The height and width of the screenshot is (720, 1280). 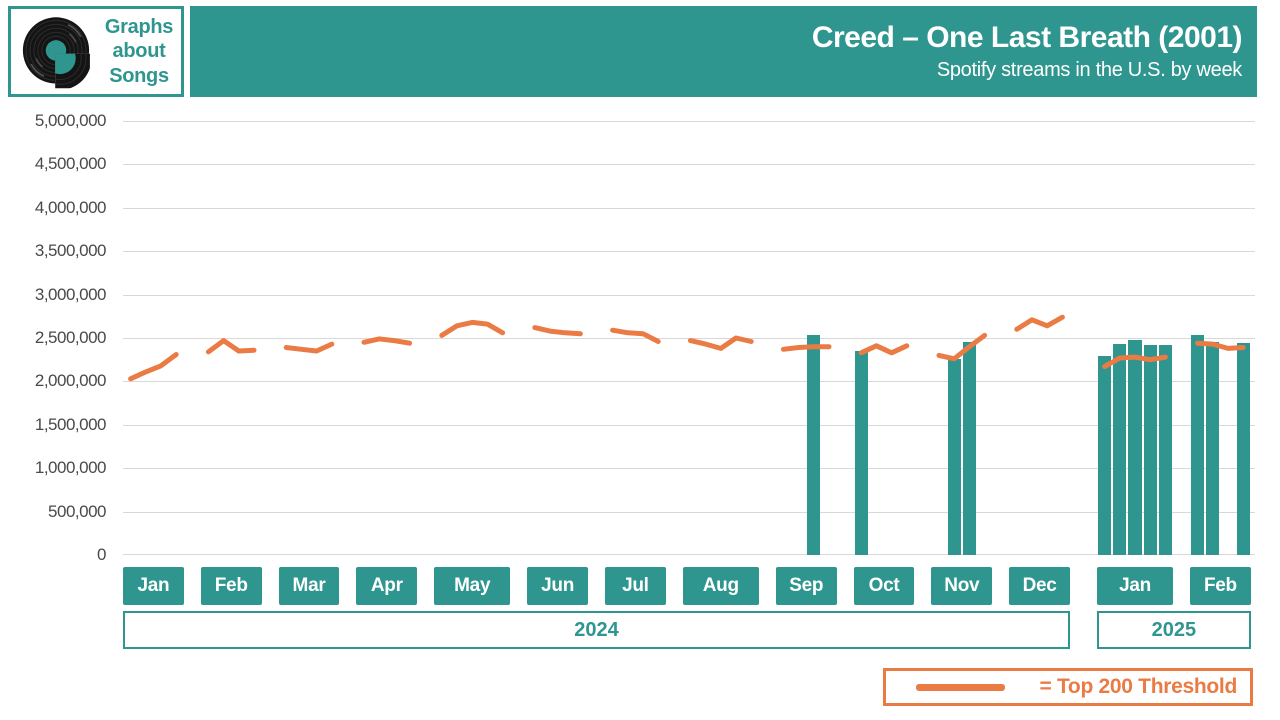 I want to click on month-label-nov-2024: Nov, so click(x=962, y=586).